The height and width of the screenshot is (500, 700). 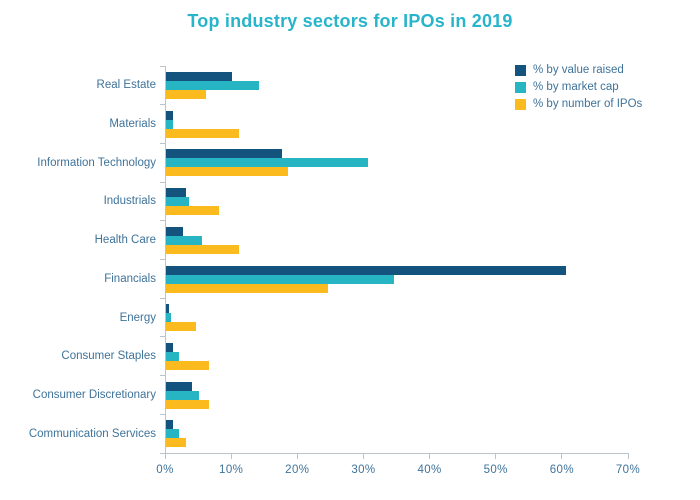 I want to click on category-label: Consumer Discretionary, so click(x=94, y=394).